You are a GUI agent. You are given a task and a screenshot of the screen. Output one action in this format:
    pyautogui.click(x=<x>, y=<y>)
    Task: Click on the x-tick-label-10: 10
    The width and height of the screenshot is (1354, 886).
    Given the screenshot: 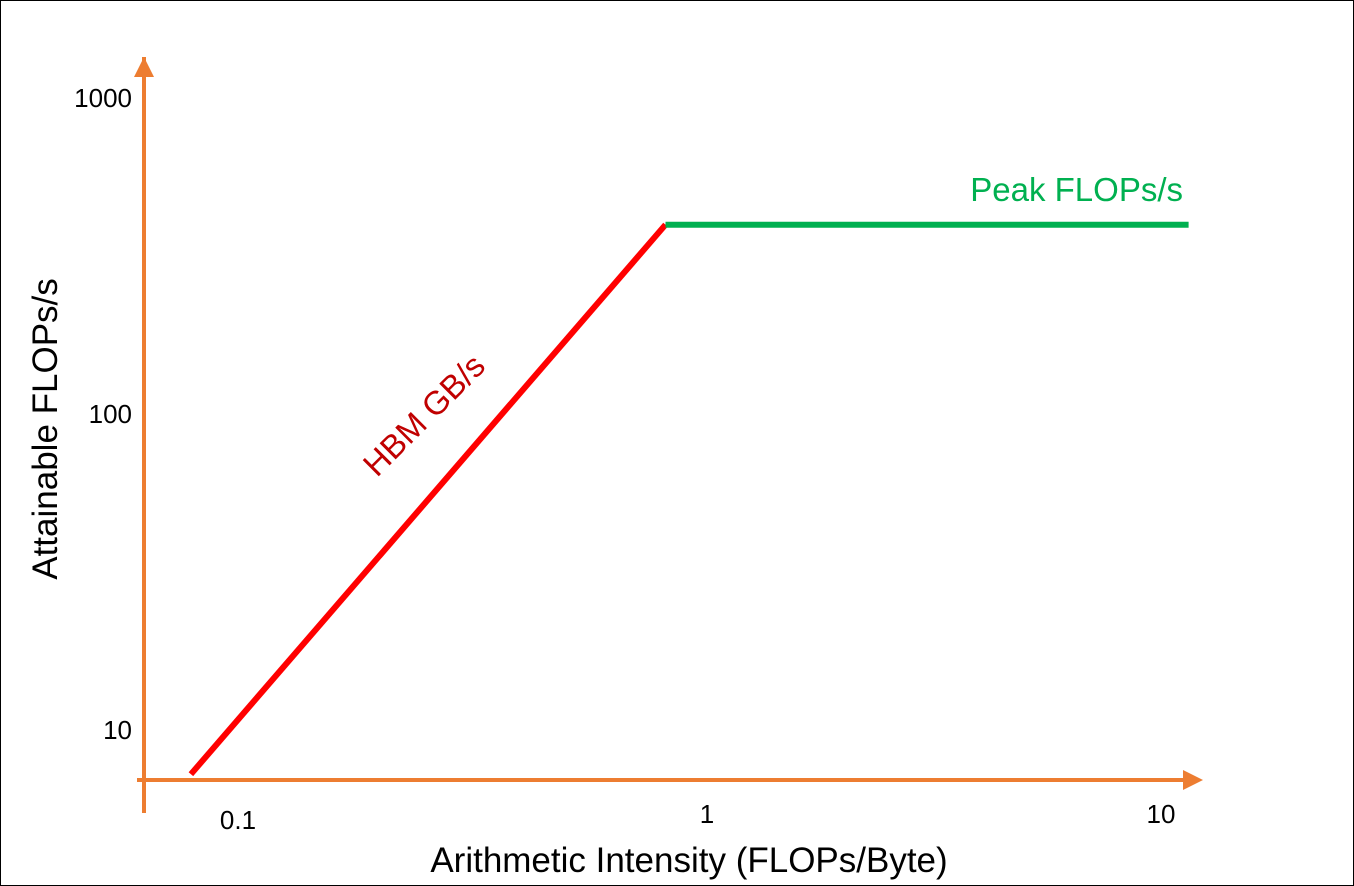 What is the action you would take?
    pyautogui.click(x=1161, y=814)
    